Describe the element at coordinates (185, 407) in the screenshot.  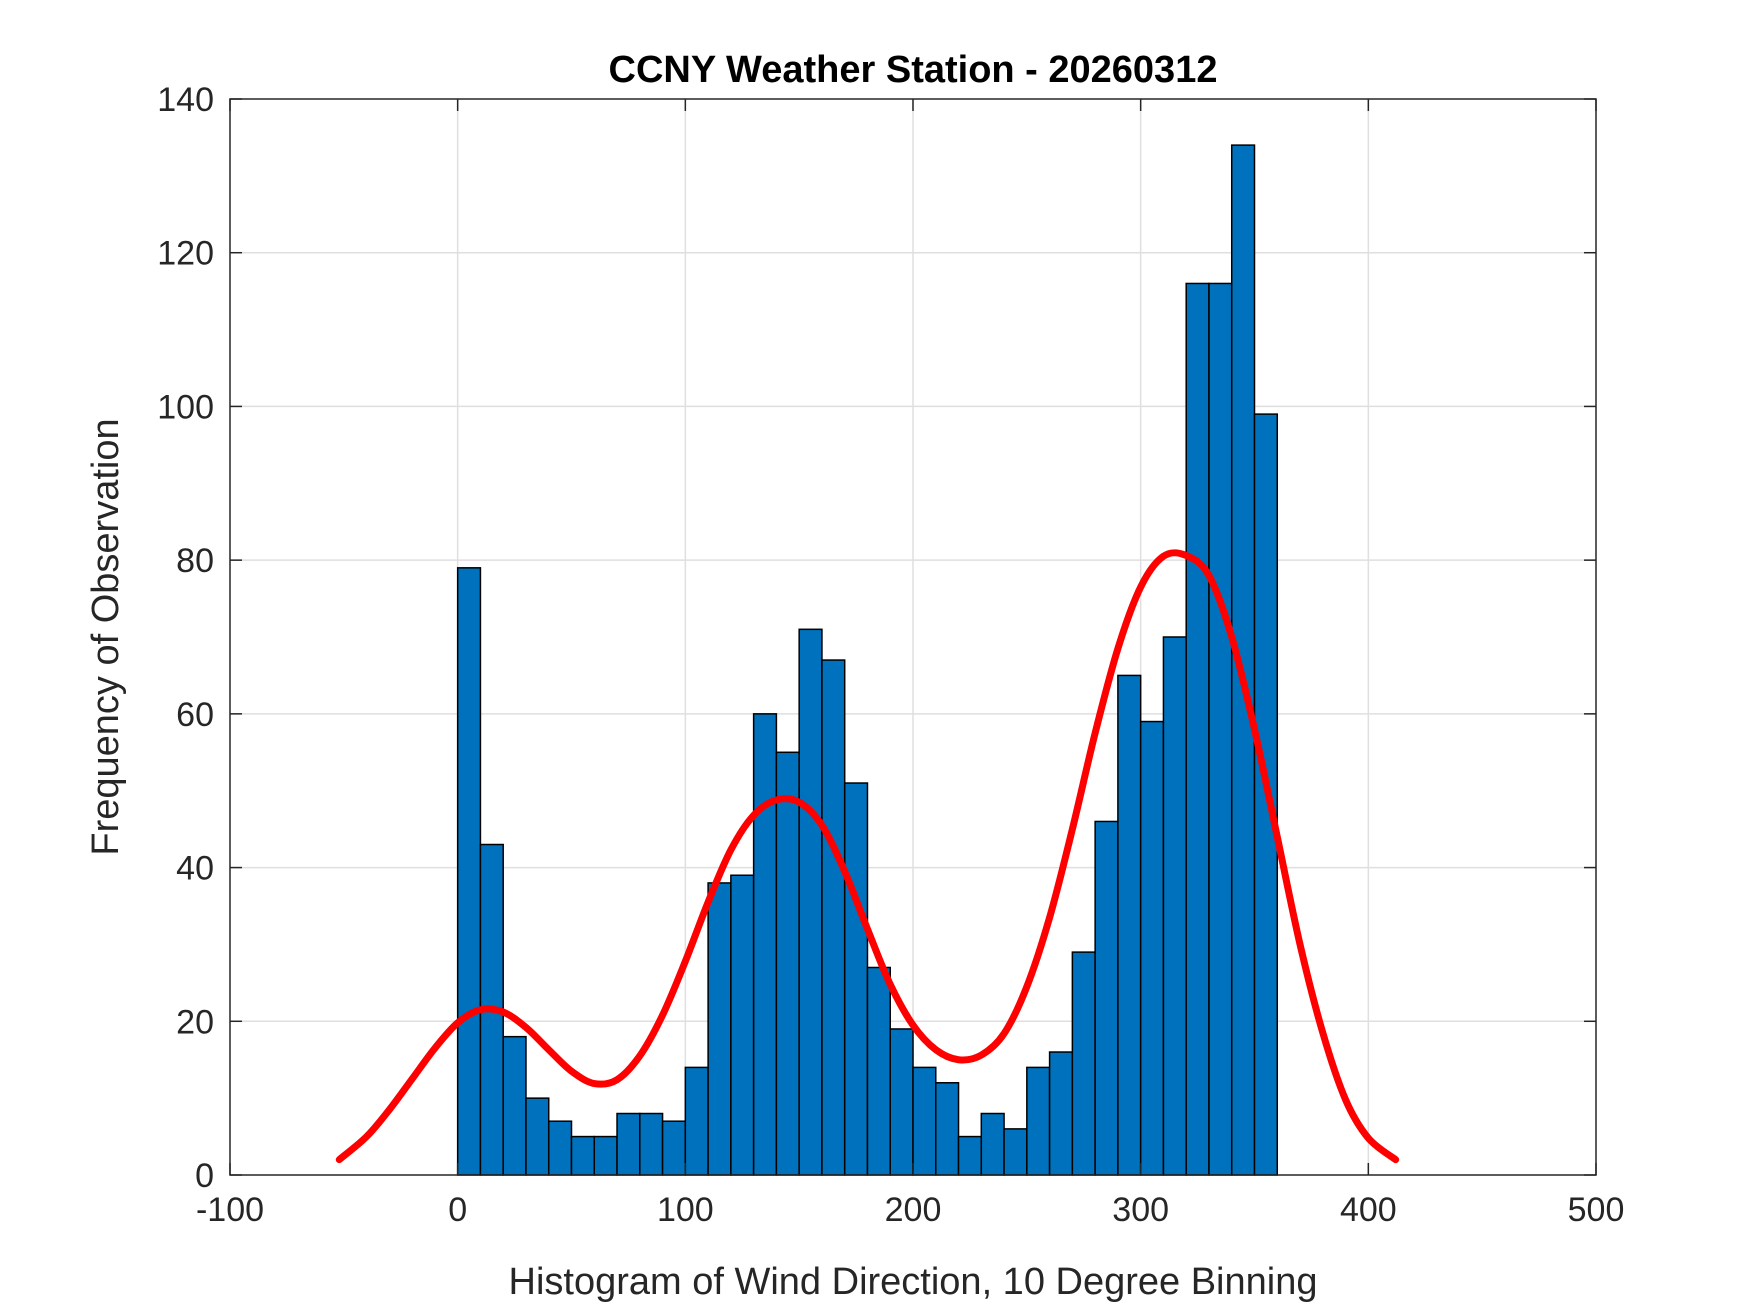
I see `y-tick-label: 100` at that location.